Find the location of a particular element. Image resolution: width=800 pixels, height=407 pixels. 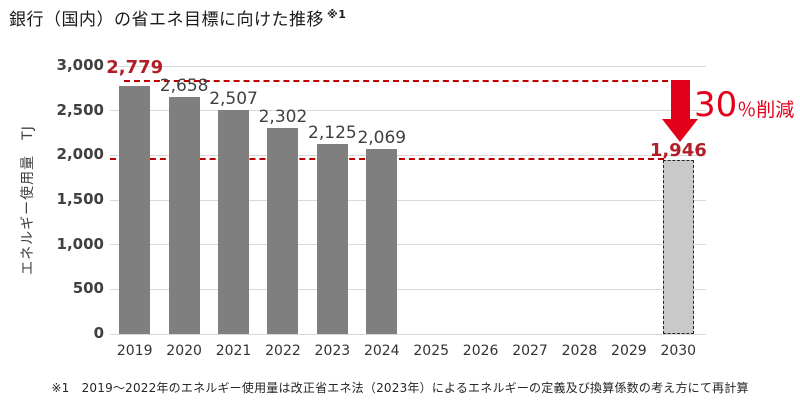

gridline-2000 is located at coordinates (408, 155).